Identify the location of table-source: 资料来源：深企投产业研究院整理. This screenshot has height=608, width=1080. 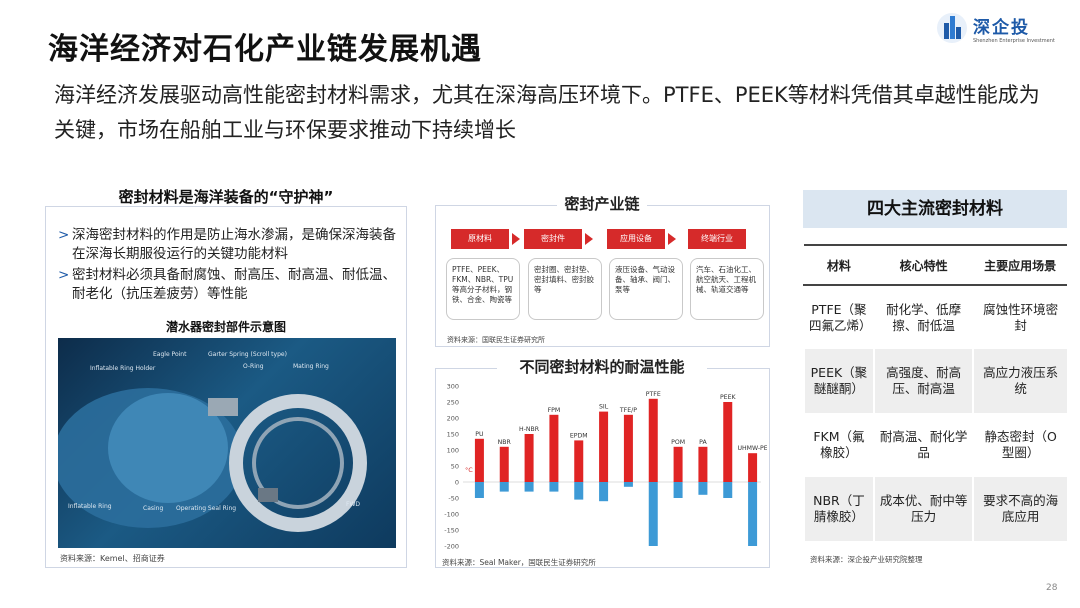
(866, 559).